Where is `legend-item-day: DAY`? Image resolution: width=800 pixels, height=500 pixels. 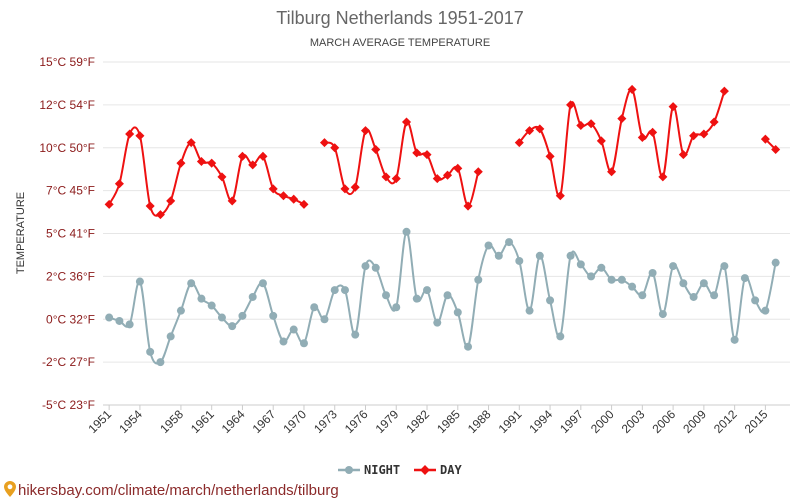 legend-item-day: DAY is located at coordinates (438, 470).